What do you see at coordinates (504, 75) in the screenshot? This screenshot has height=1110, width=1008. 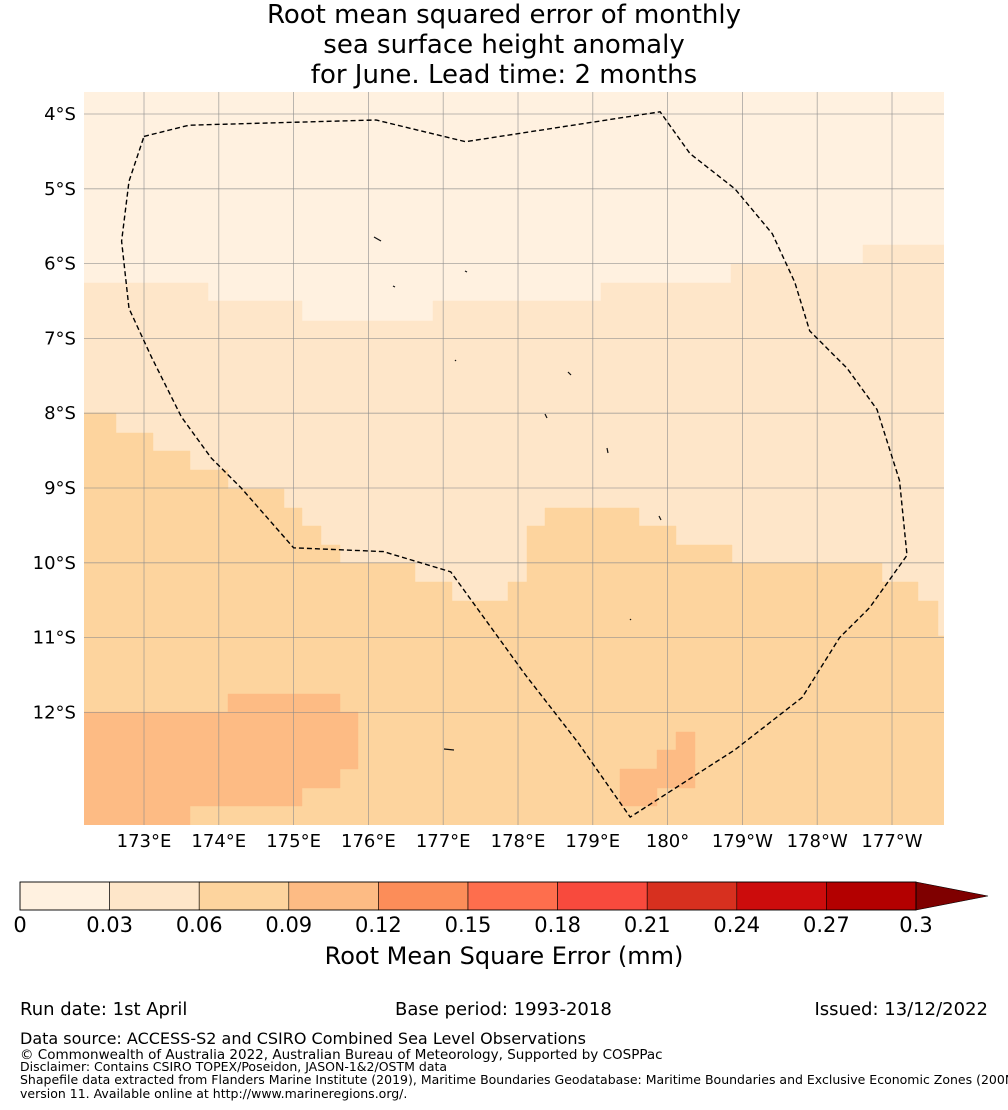 I see `title-line-3: for June. Lead time: 2 months` at bounding box center [504, 75].